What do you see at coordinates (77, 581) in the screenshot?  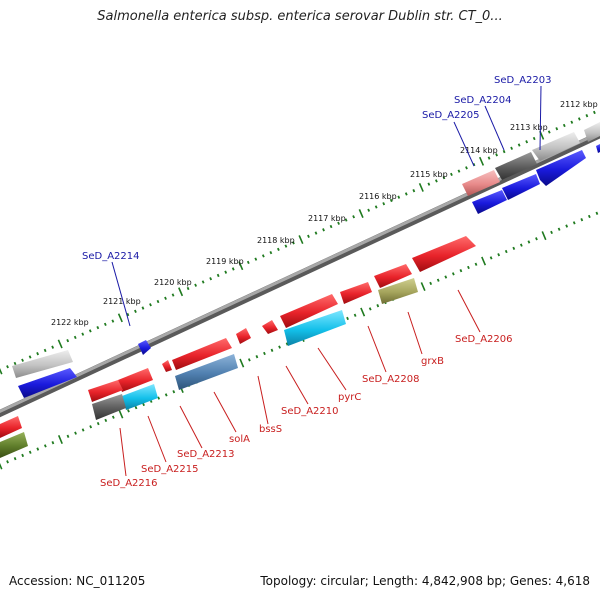 I see `accession-text: Accession: NC_011205` at bounding box center [77, 581].